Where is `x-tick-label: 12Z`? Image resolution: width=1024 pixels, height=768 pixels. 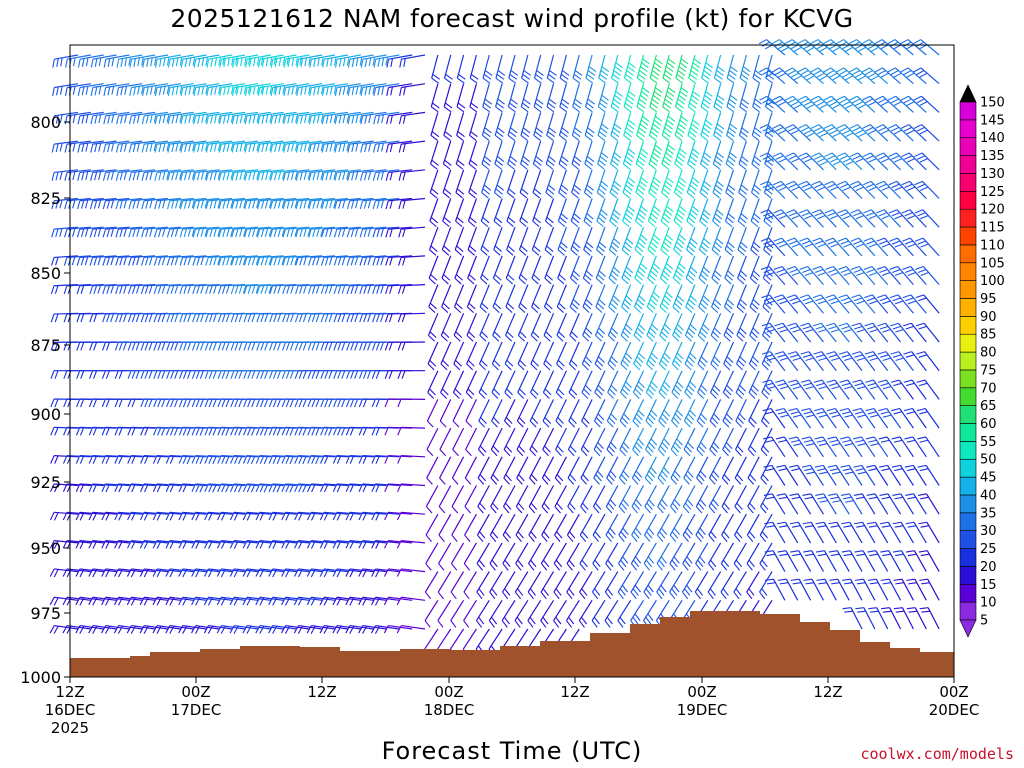
x-tick-label: 12Z is located at coordinates (321, 692).